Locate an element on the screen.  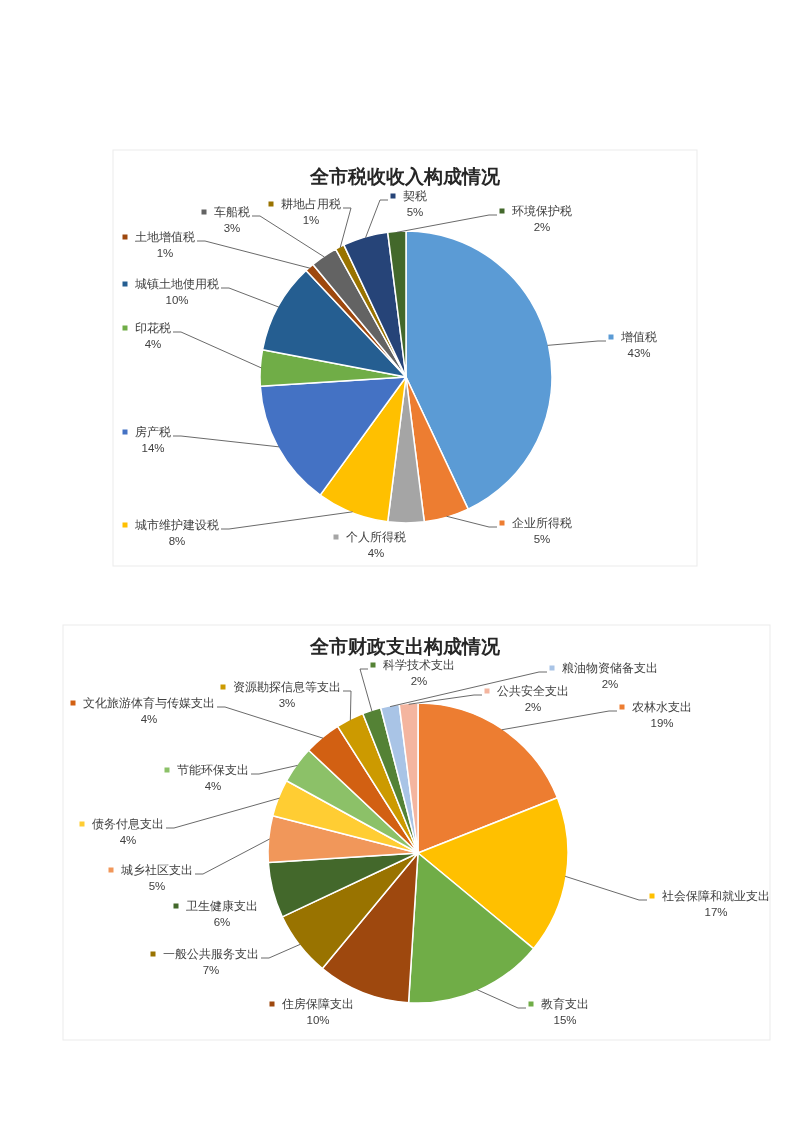
data-label: 15% is located at coordinates (565, 1019).